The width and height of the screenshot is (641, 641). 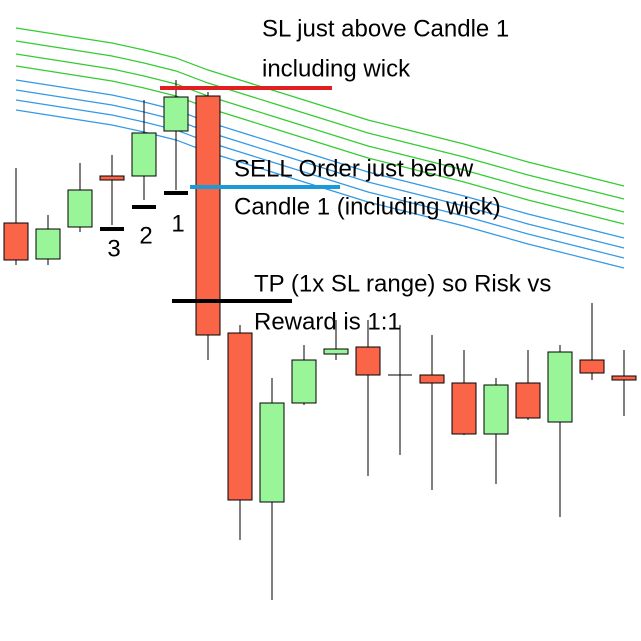 I want to click on annotation-text: SL just above Candle 1, so click(x=385, y=28).